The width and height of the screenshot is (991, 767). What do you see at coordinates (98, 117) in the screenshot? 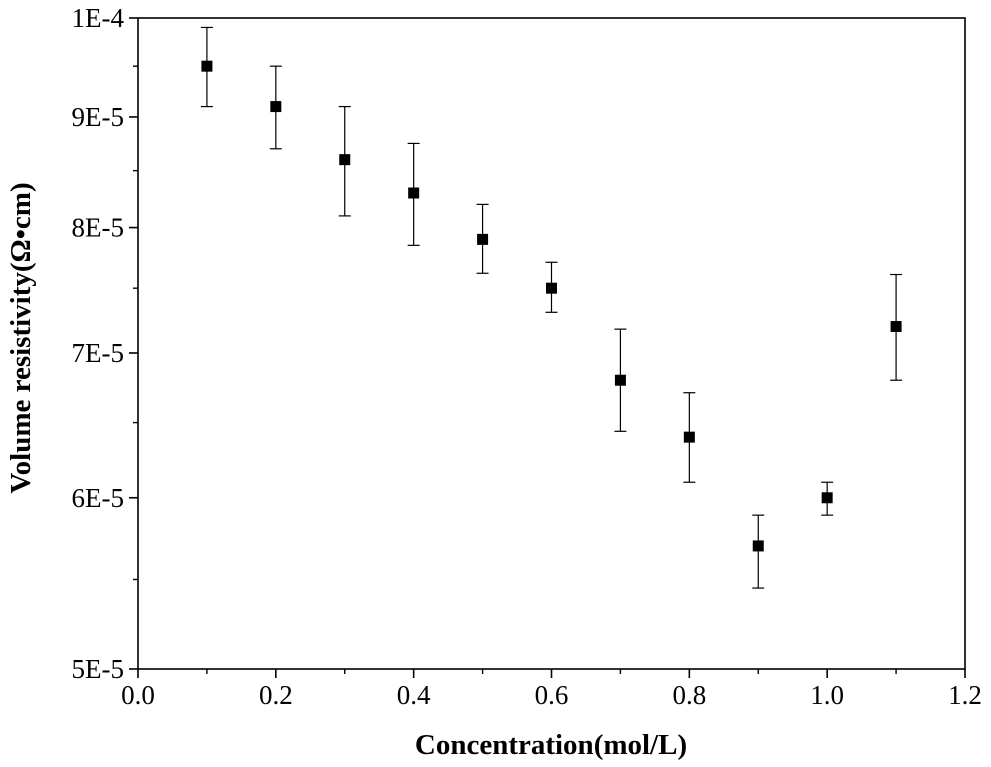
I see `y-tick-label: 9E-5` at bounding box center [98, 117].